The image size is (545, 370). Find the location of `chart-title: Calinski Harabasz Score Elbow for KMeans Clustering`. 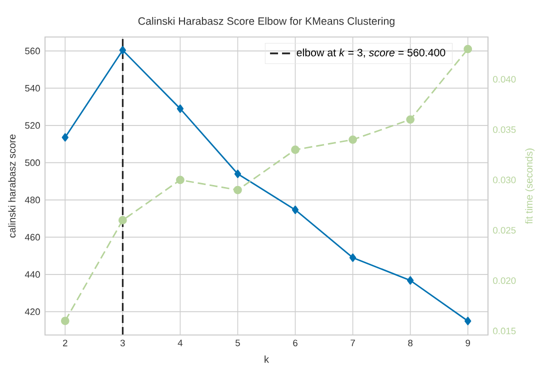

chart-title: Calinski Harabasz Score Elbow for KMeans Clustering is located at coordinates (266, 22).